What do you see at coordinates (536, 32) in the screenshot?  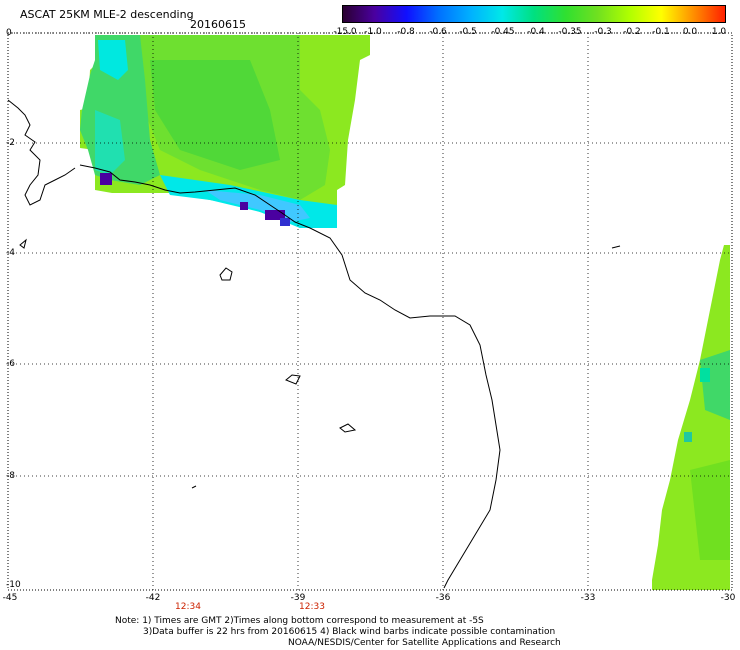 I see `colorbar-label: -0.4` at bounding box center [536, 32].